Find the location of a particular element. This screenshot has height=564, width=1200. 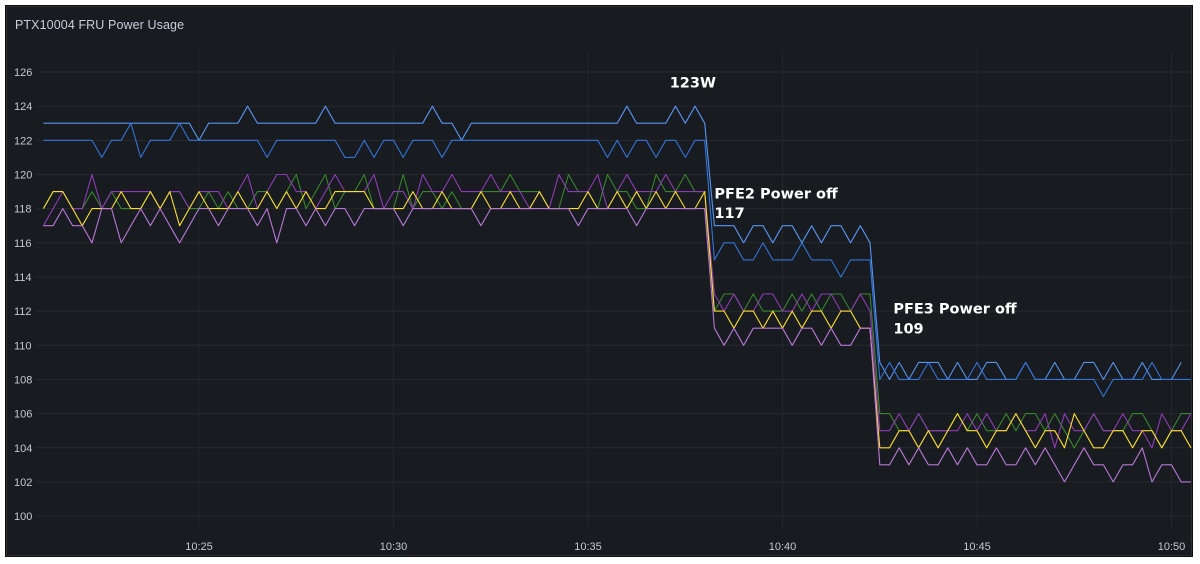

y-tick-label: 124 is located at coordinates (23, 107).